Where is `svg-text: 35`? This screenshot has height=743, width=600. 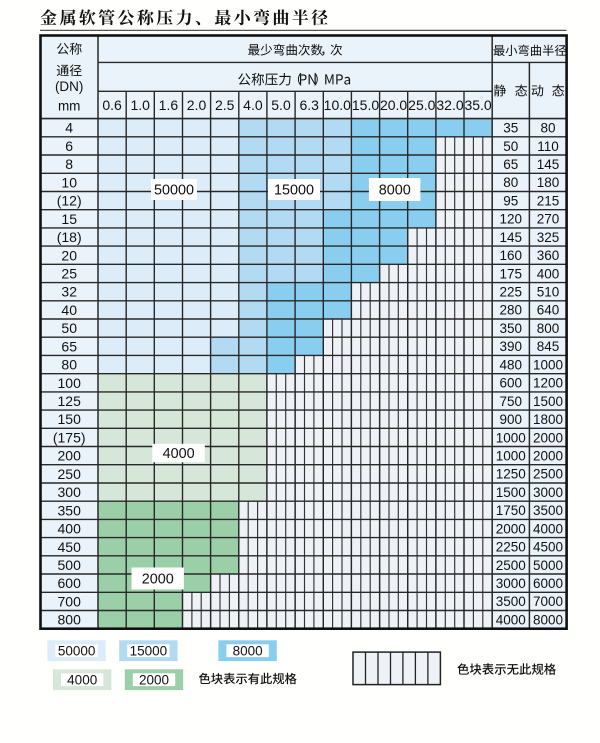
svg-text: 35 is located at coordinates (510, 128).